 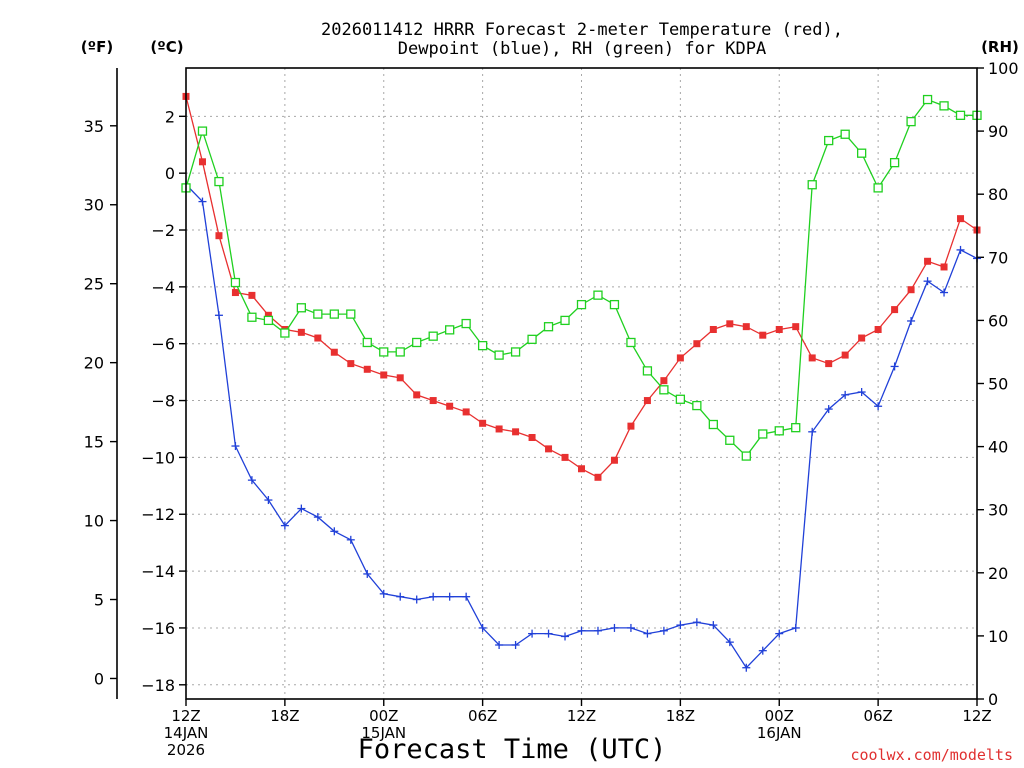 What do you see at coordinates (186, 750) in the screenshot?
I see `time-tick-label: 2026` at bounding box center [186, 750].